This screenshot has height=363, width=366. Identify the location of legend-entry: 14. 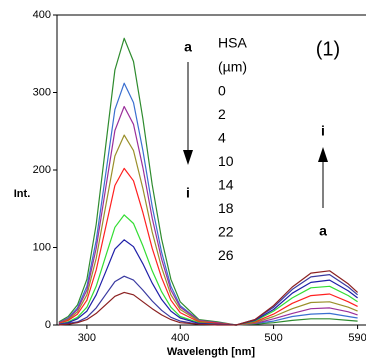
(226, 185).